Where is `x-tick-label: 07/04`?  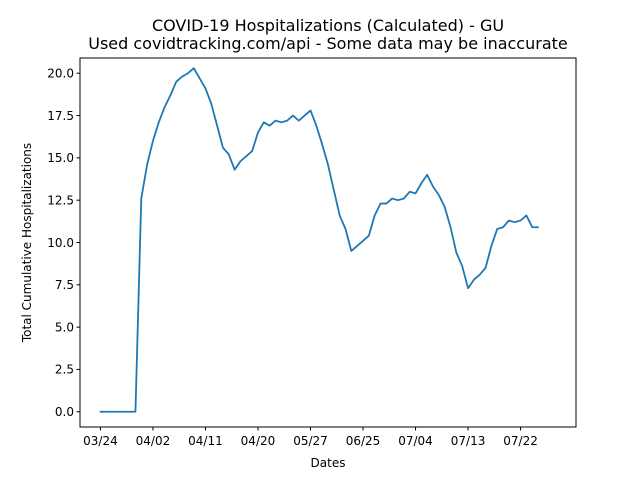 x-tick-label: 07/04 is located at coordinates (415, 441).